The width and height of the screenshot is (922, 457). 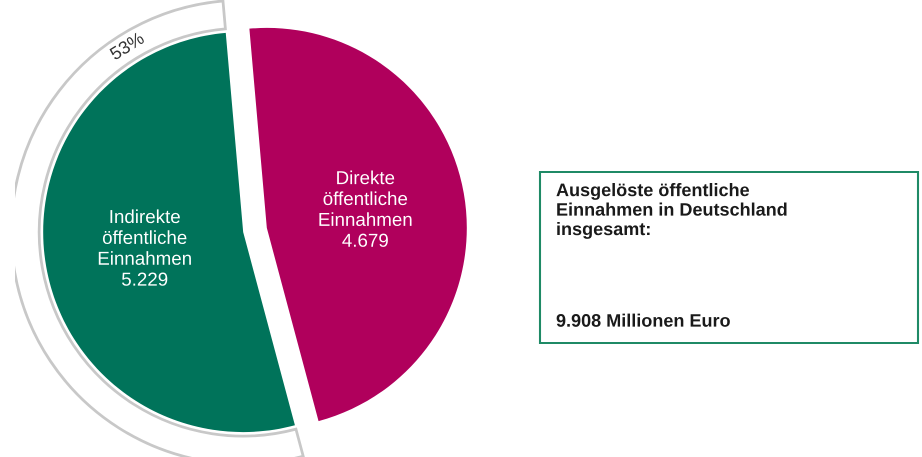 What do you see at coordinates (127, 46) in the screenshot?
I see `text: 53%` at bounding box center [127, 46].